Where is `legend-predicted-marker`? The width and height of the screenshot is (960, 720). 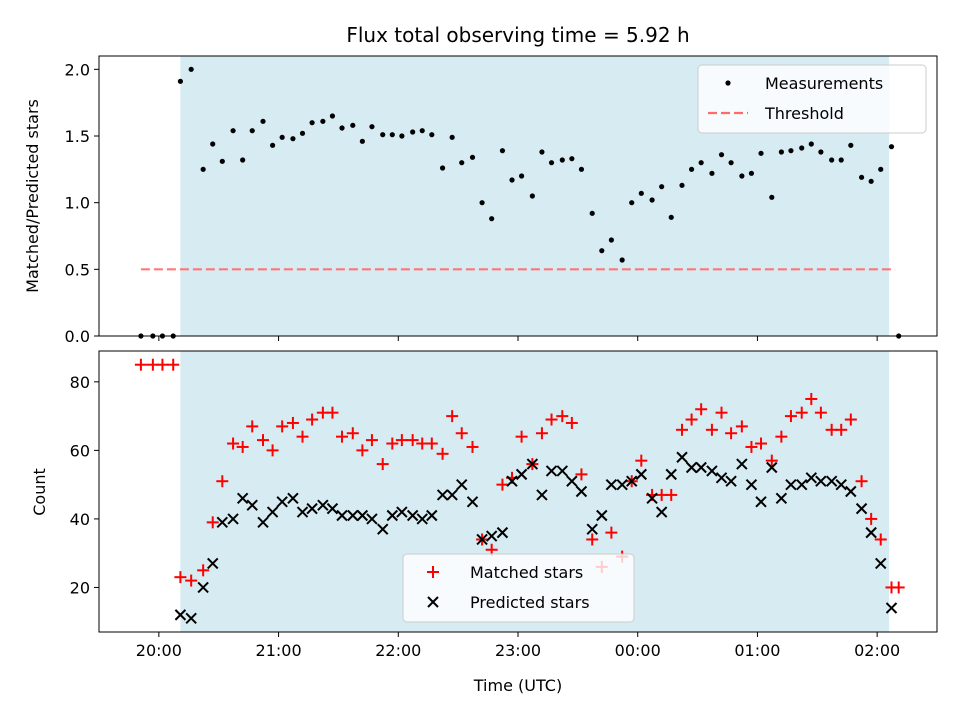 legend-predicted-marker is located at coordinates (433, 602).